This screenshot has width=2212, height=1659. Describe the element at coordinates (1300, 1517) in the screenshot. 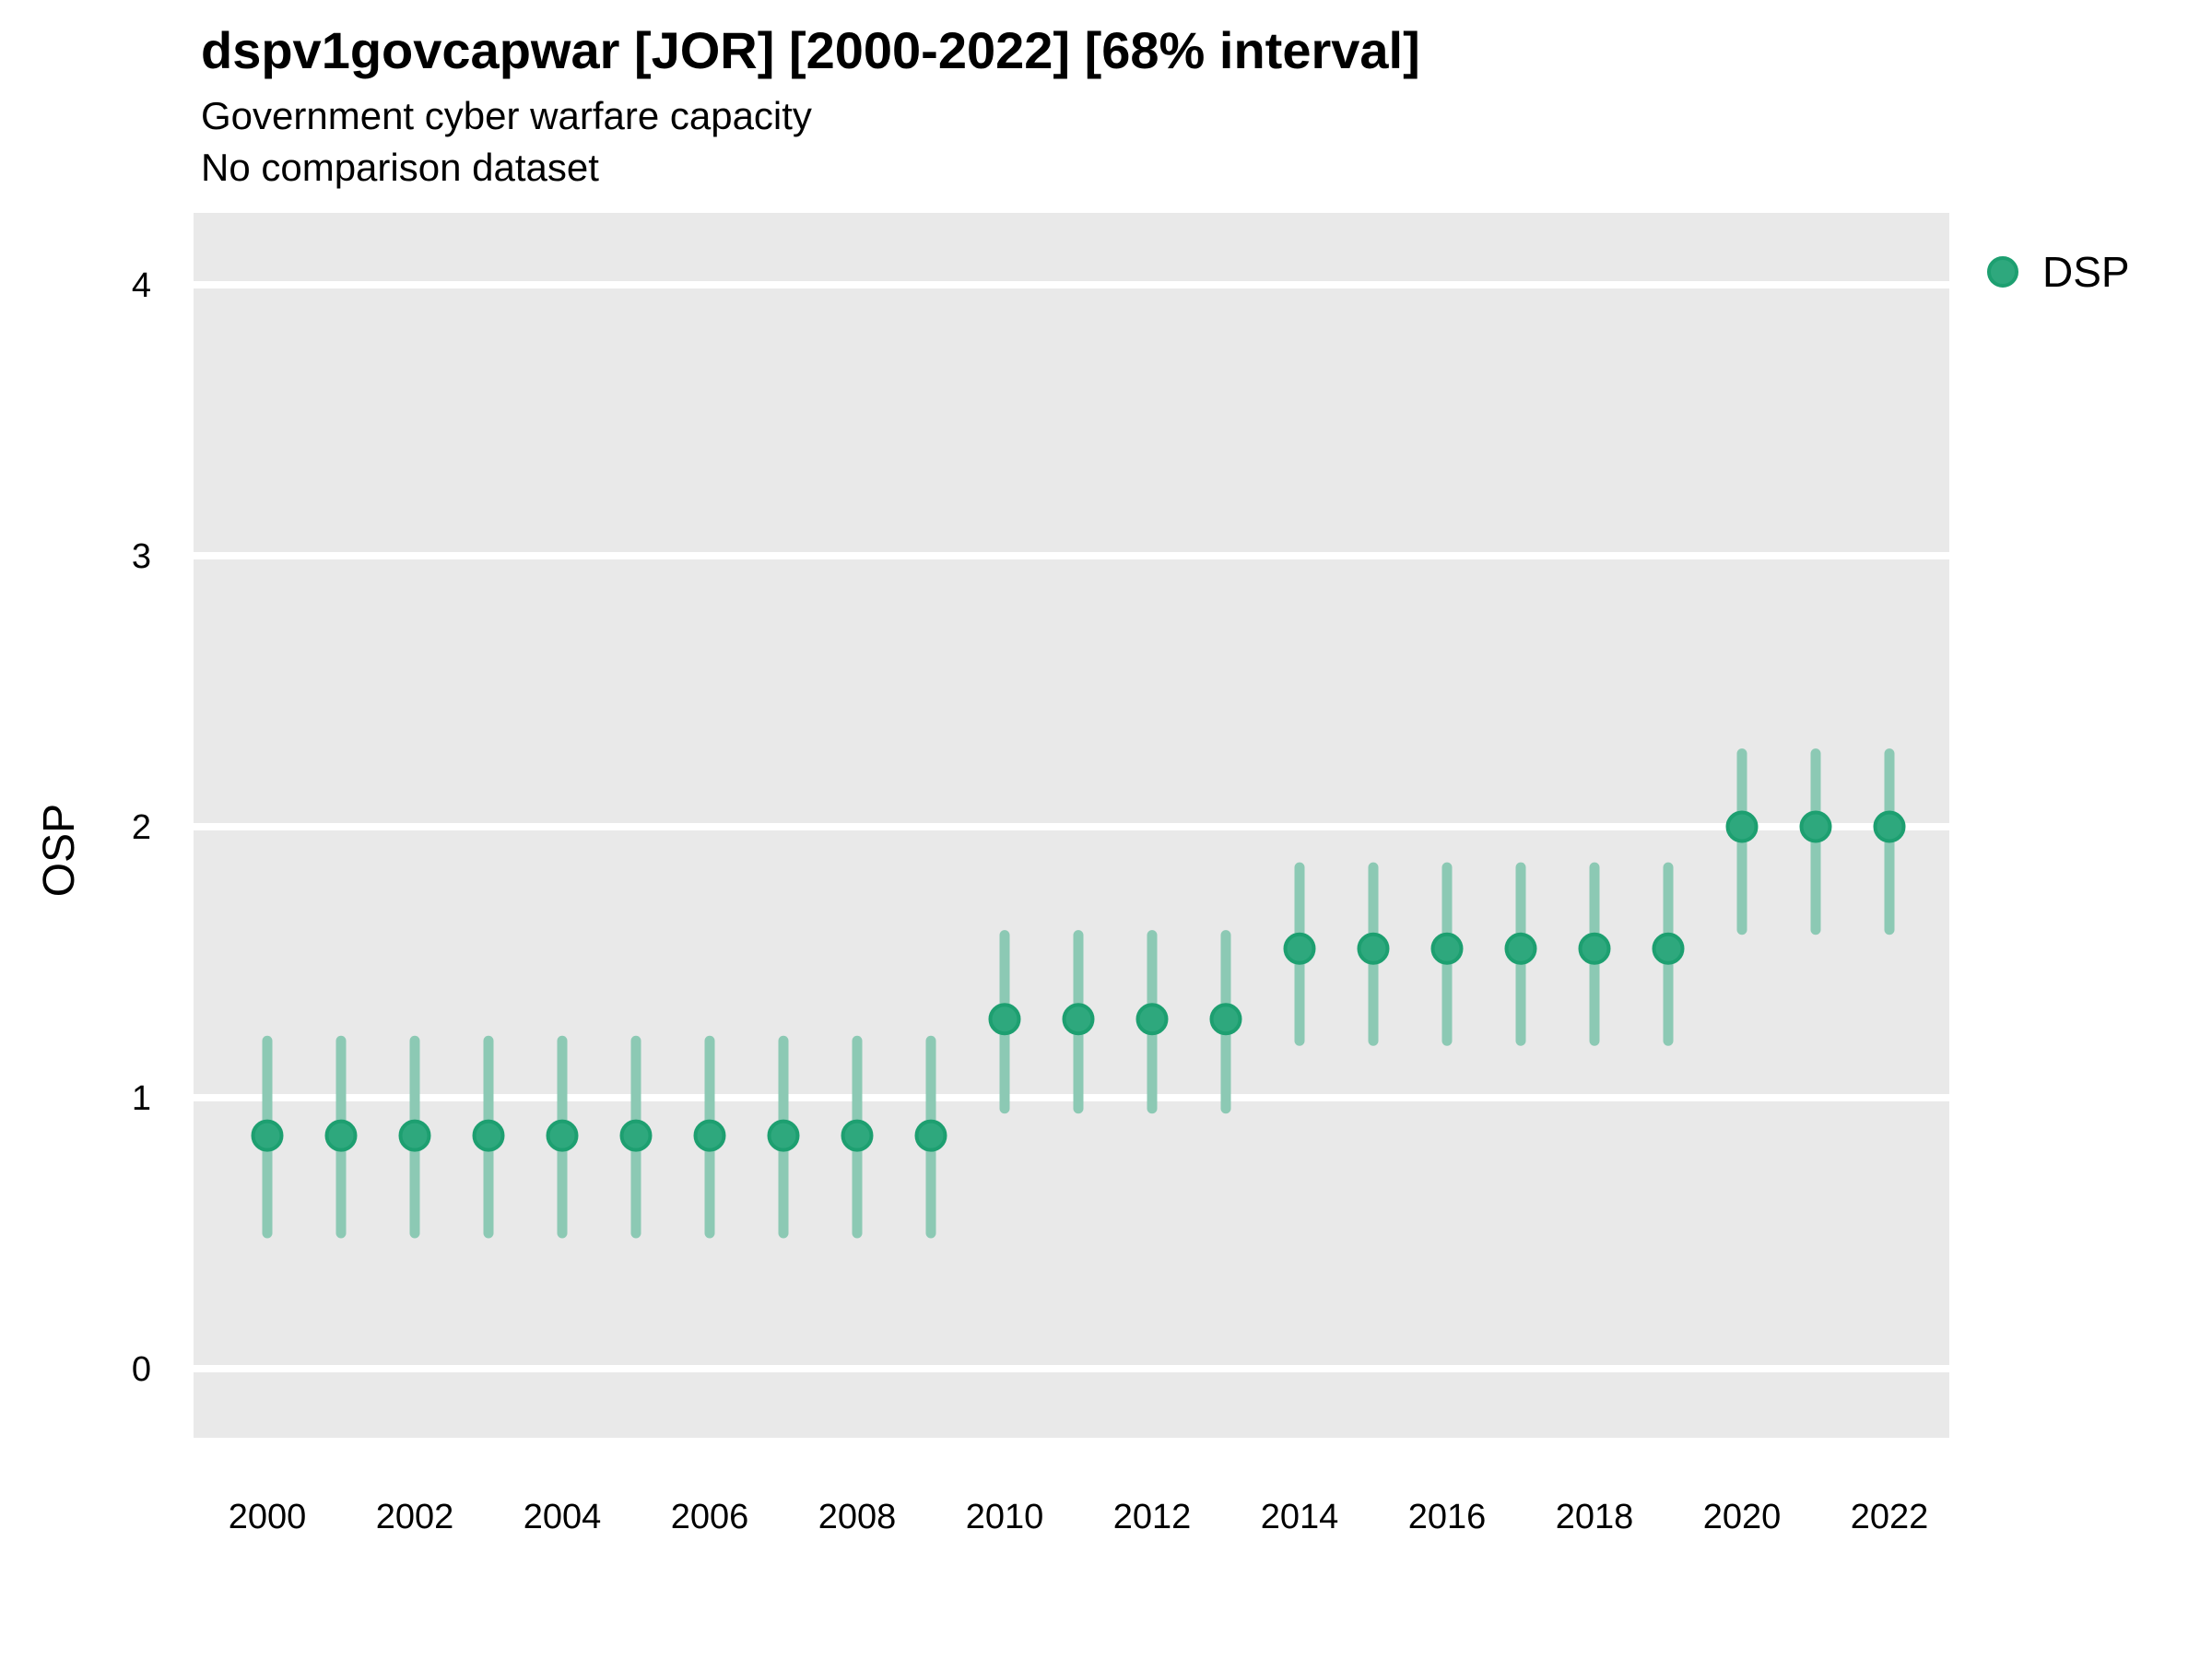

I see `x-tick-label: 2014` at that location.